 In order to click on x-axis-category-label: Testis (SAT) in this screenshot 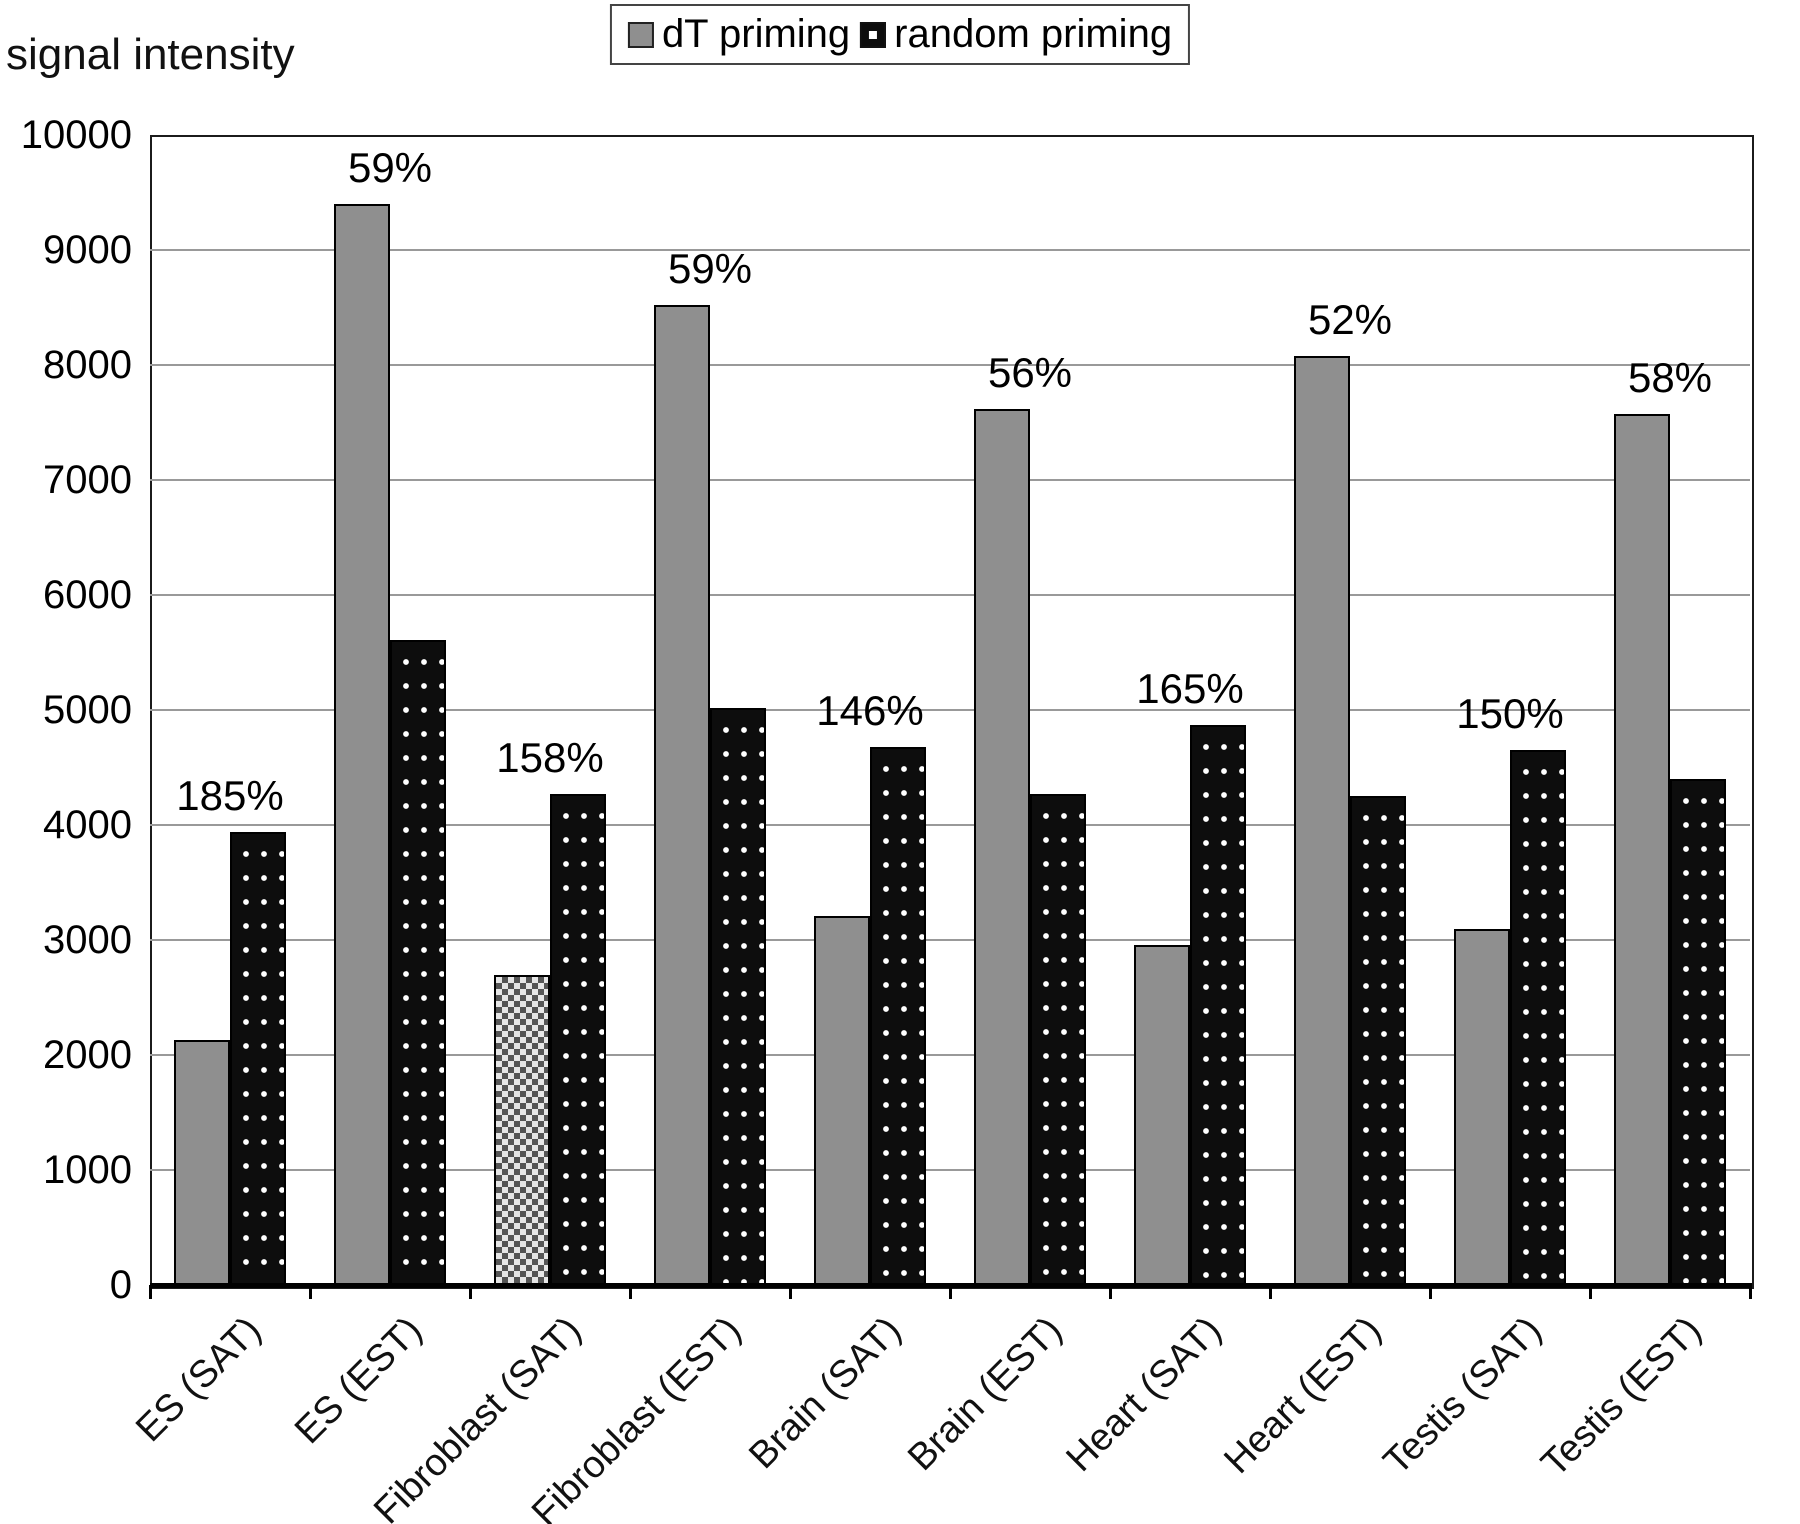, I will do `click(1462, 1396)`.